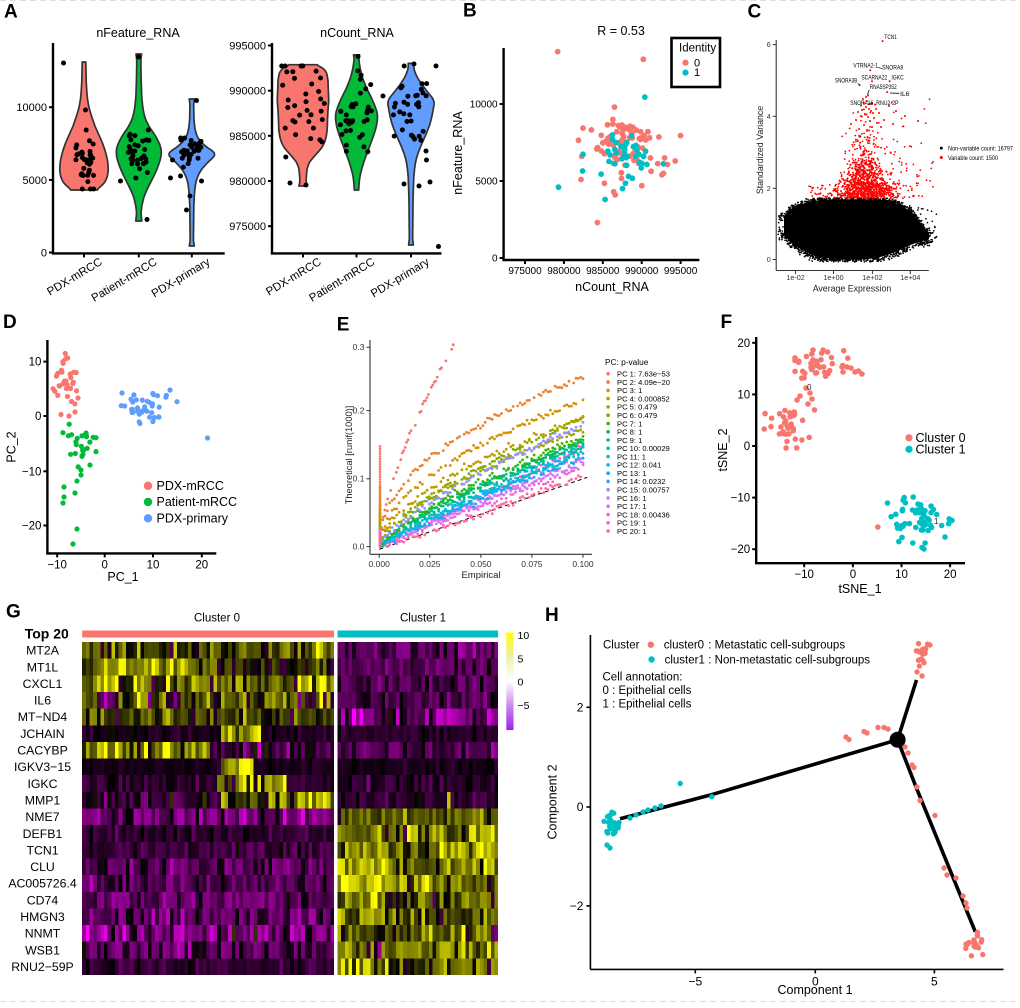  Describe the element at coordinates (193, 519) in the screenshot. I see `svg-text: PDX-primary` at that location.